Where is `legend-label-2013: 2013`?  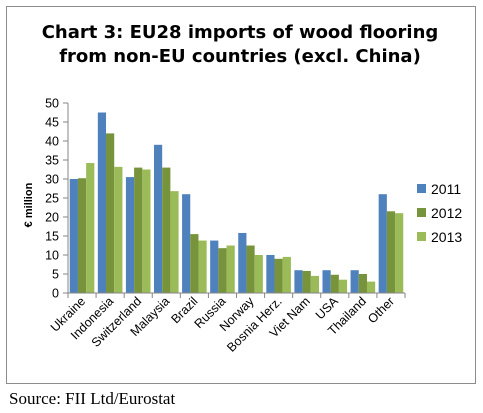
legend-label-2013: 2013 is located at coordinates (446, 237).